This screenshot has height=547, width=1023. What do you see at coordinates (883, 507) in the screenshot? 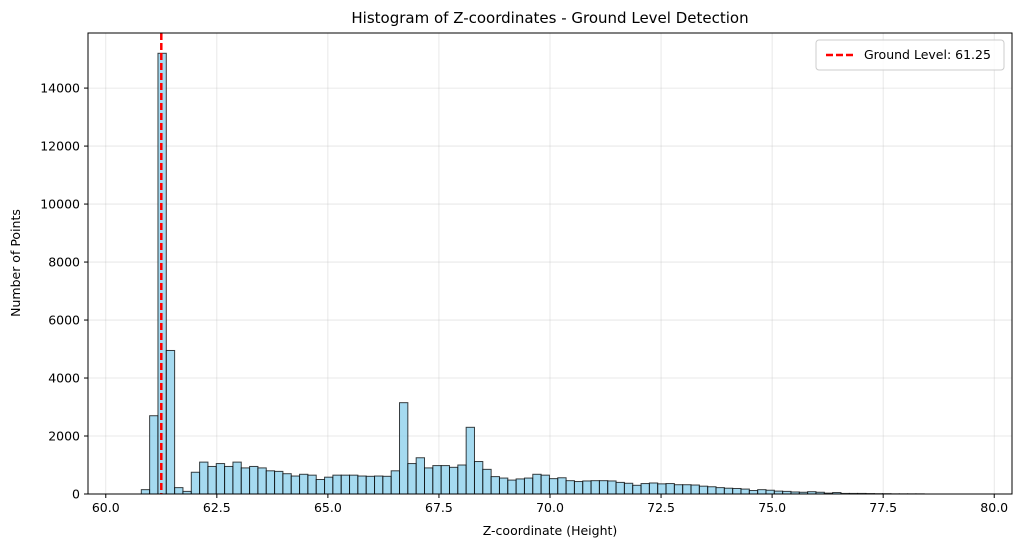
I see `x-tick-label: 77.5` at bounding box center [883, 507].